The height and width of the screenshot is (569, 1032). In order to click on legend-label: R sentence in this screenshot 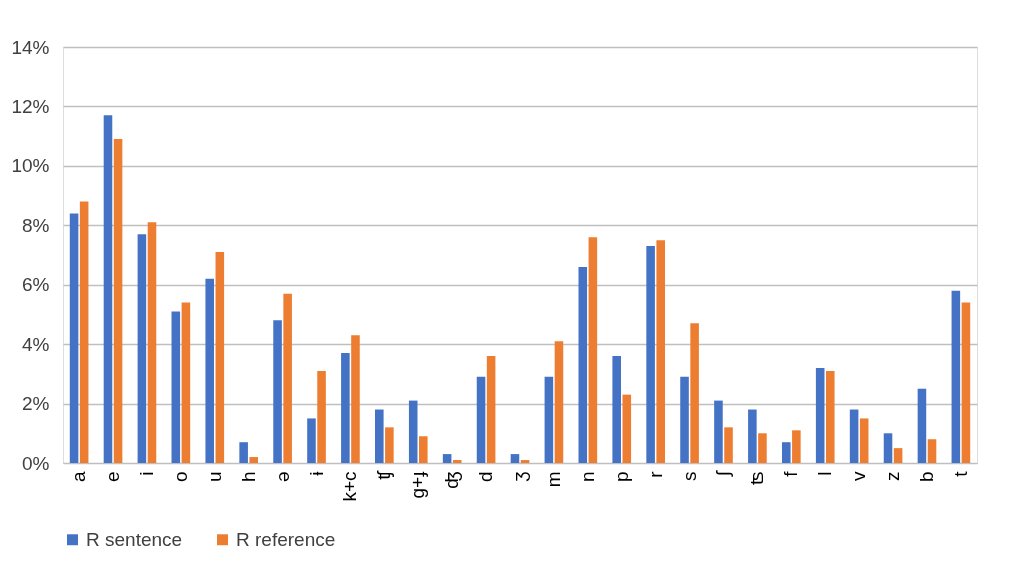, I will do `click(134, 539)`.